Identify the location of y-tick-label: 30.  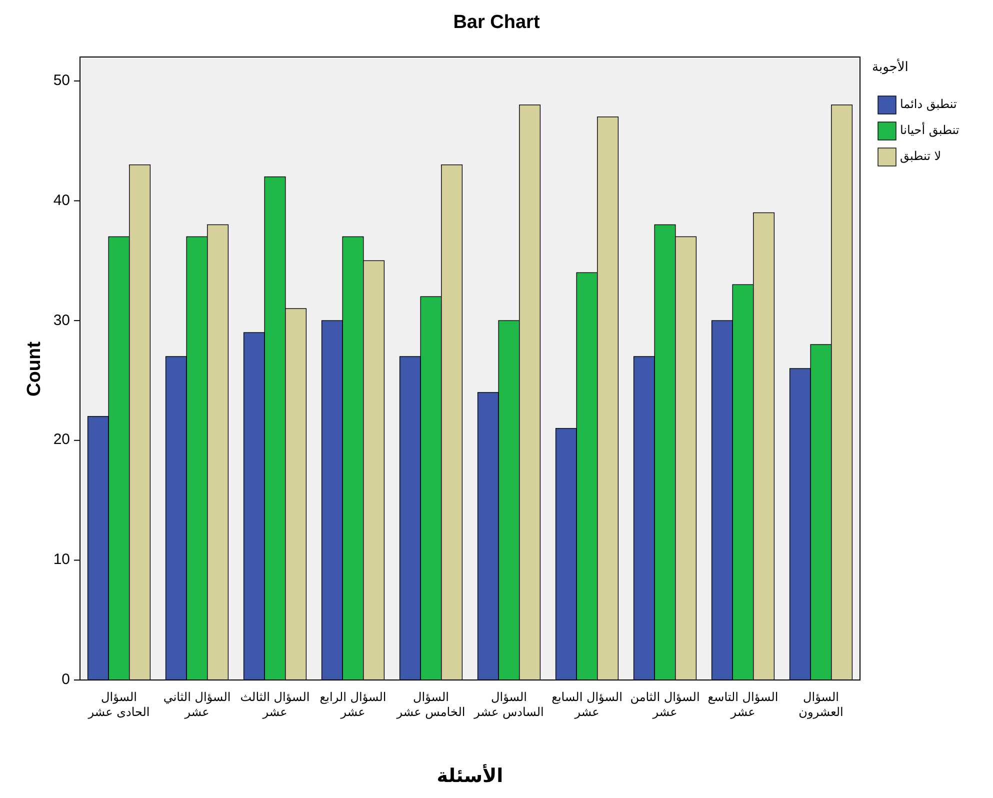
(61, 320).